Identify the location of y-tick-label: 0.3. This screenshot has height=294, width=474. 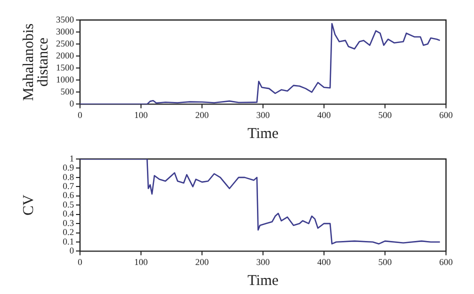
(68, 223).